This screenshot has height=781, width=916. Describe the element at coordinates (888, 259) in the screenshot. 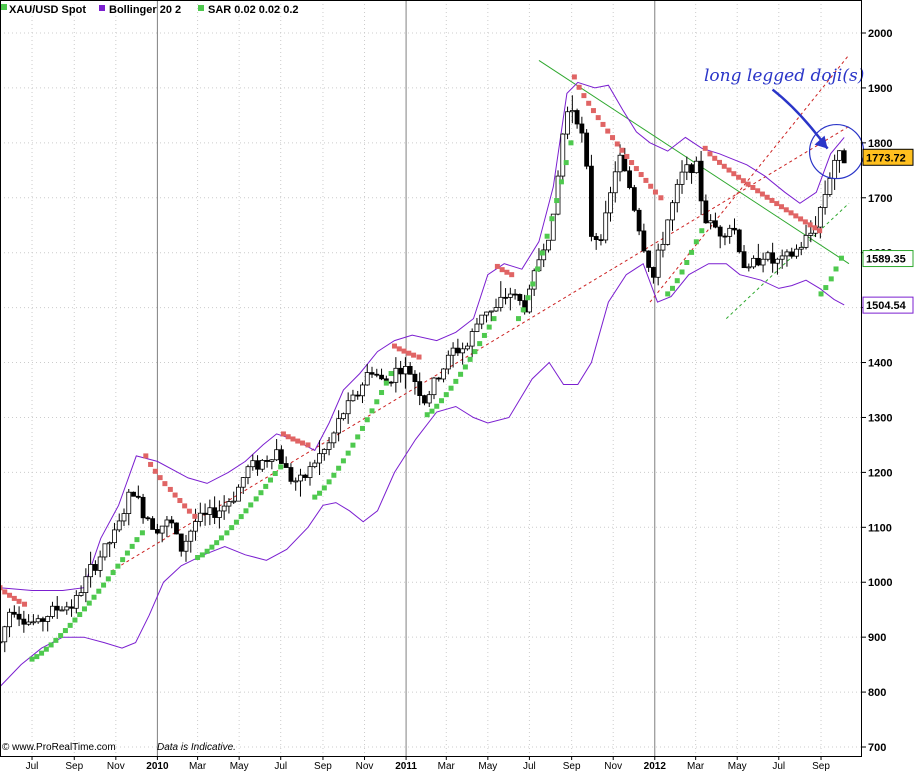

I see `price-label-box` at that location.